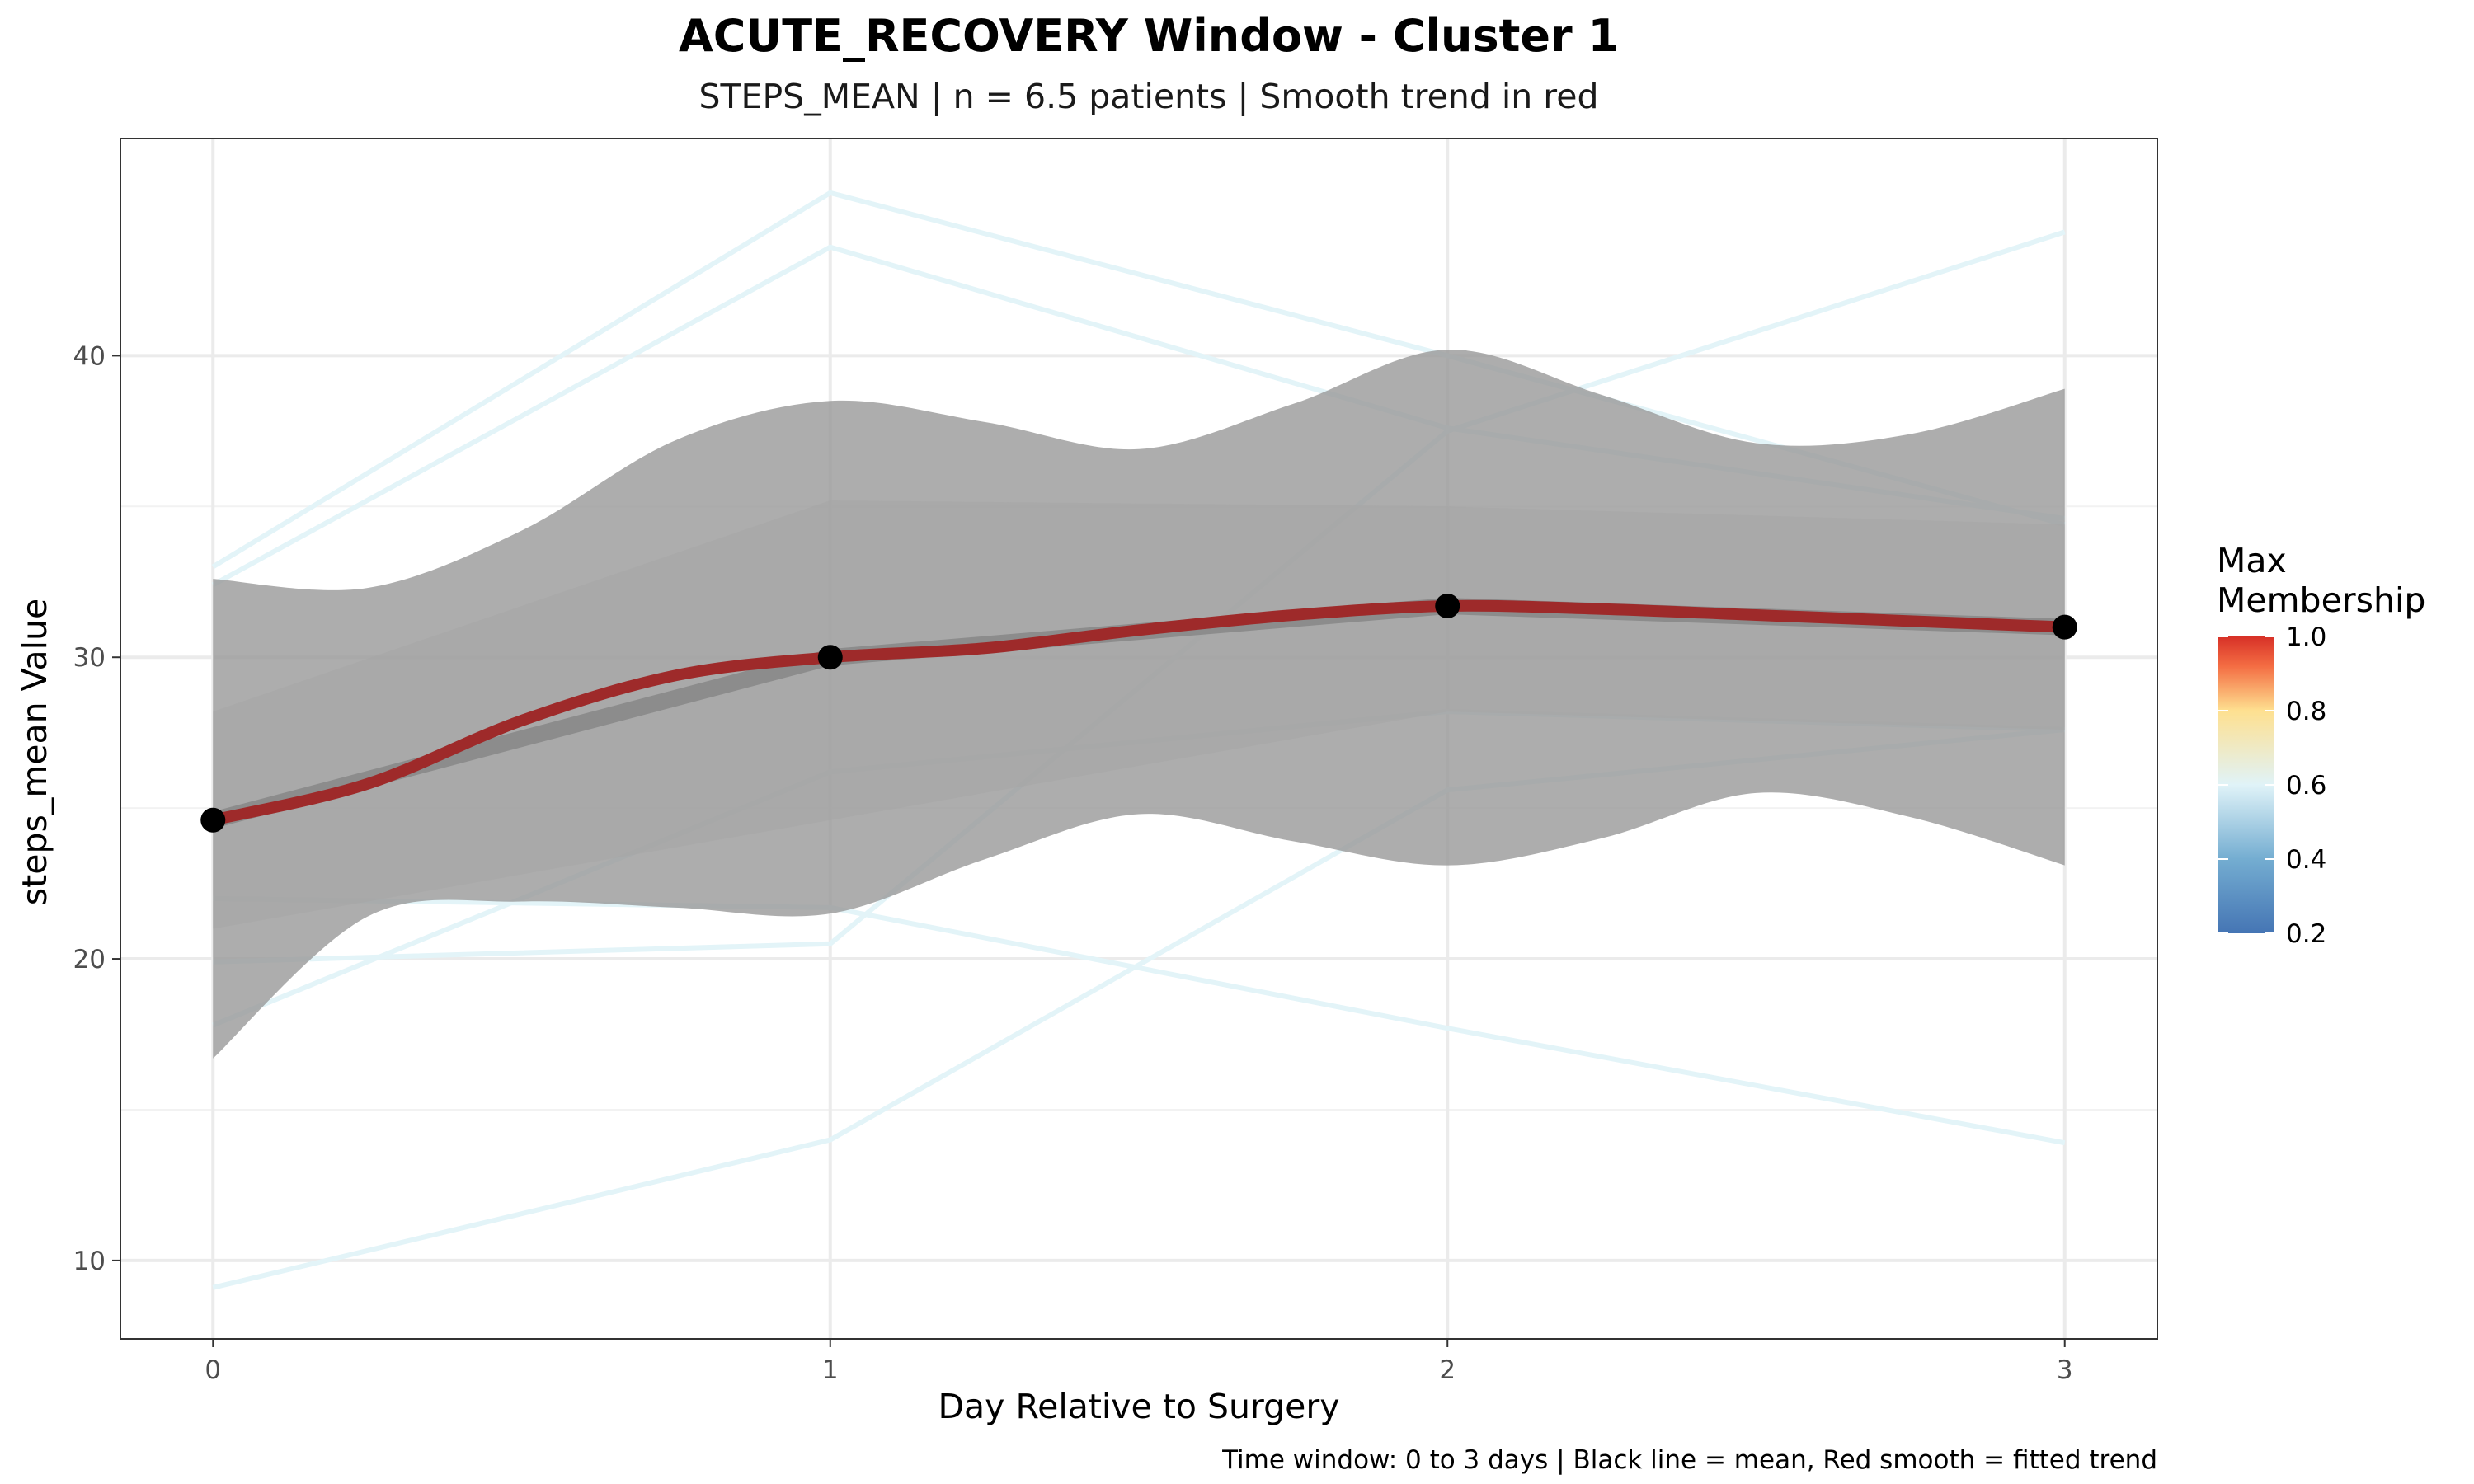 Image resolution: width=2474 pixels, height=1484 pixels. What do you see at coordinates (89, 658) in the screenshot?
I see `y-tick-label: 30` at bounding box center [89, 658].